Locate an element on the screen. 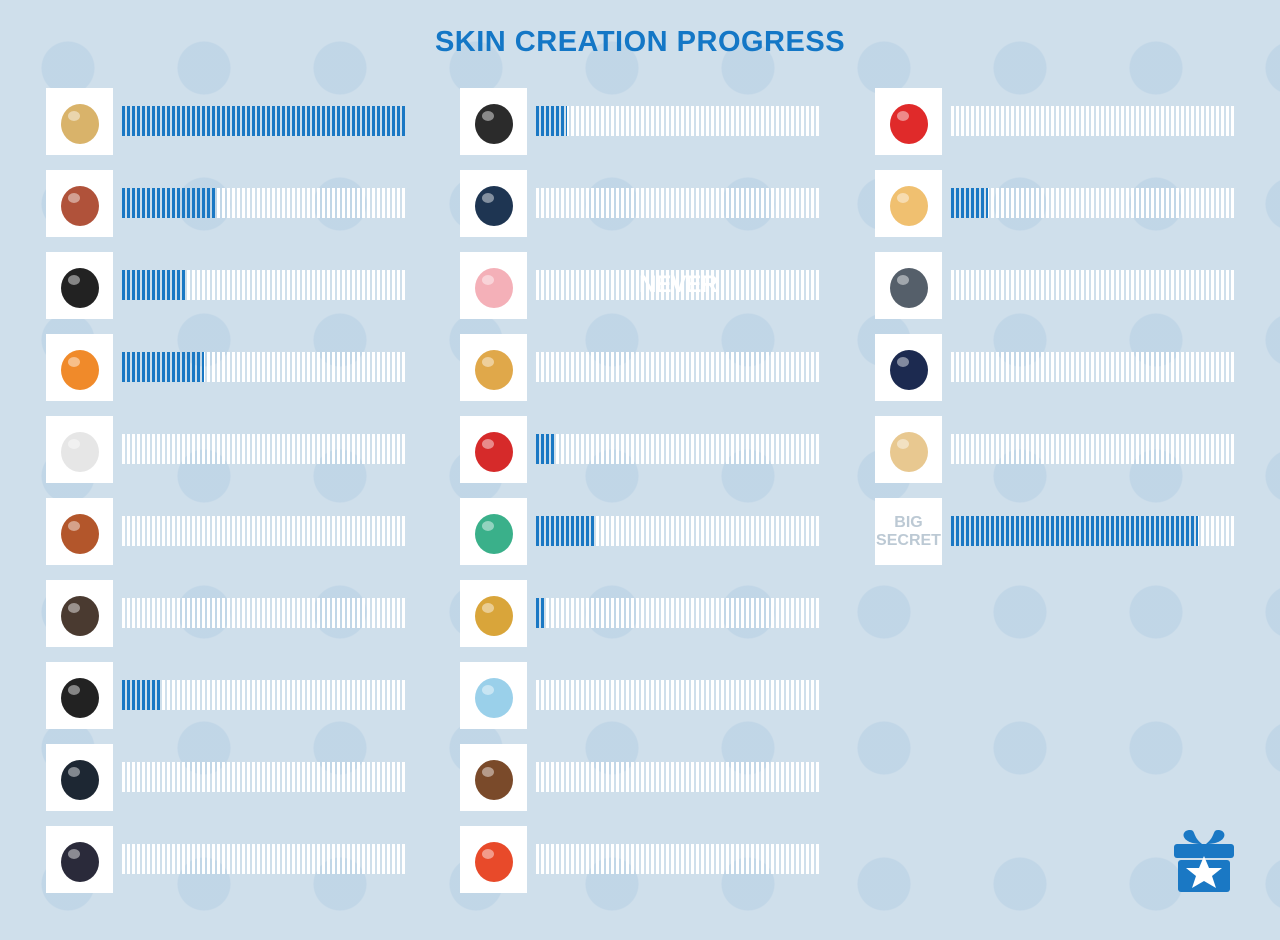 The image size is (1280, 940). progress-track: NEVER is located at coordinates (678, 285).